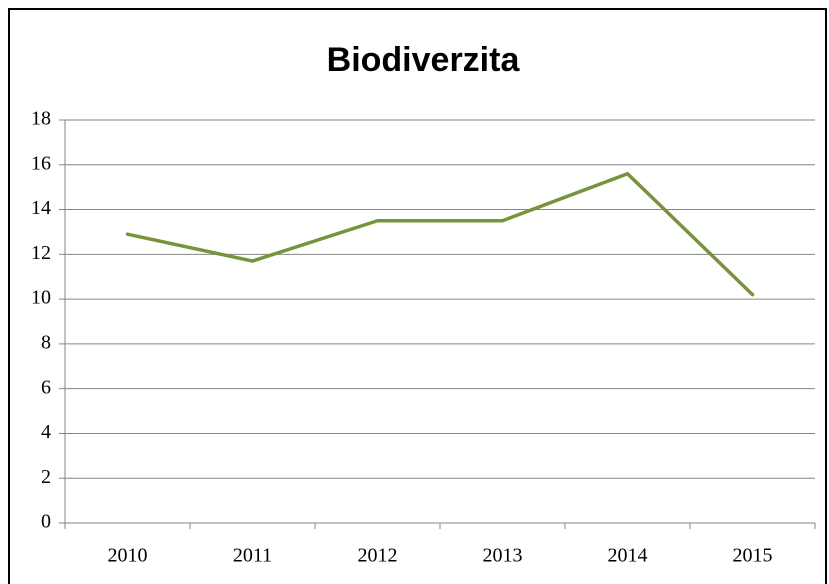 The width and height of the screenshot is (829, 584). What do you see at coordinates (41, 298) in the screenshot?
I see `y-tick-label: 10` at bounding box center [41, 298].